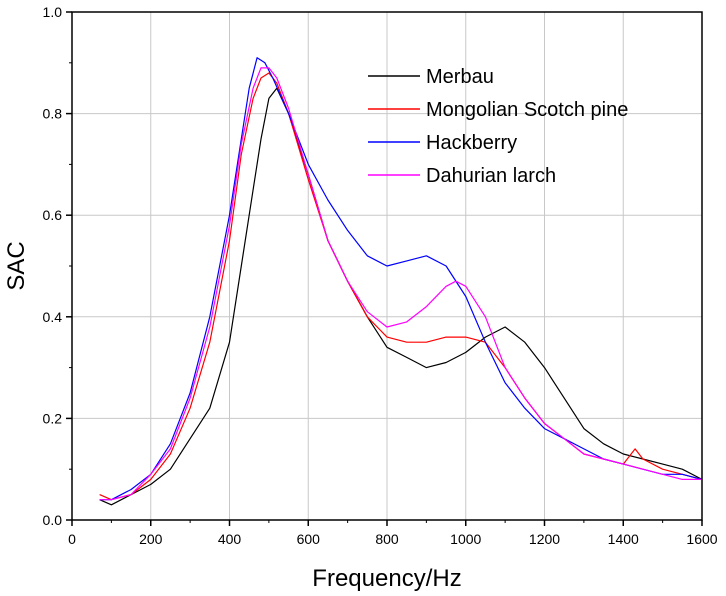 This screenshot has width=726, height=596. Describe the element at coordinates (53, 520) in the screenshot. I see `y-tick-label: 0.0` at that location.